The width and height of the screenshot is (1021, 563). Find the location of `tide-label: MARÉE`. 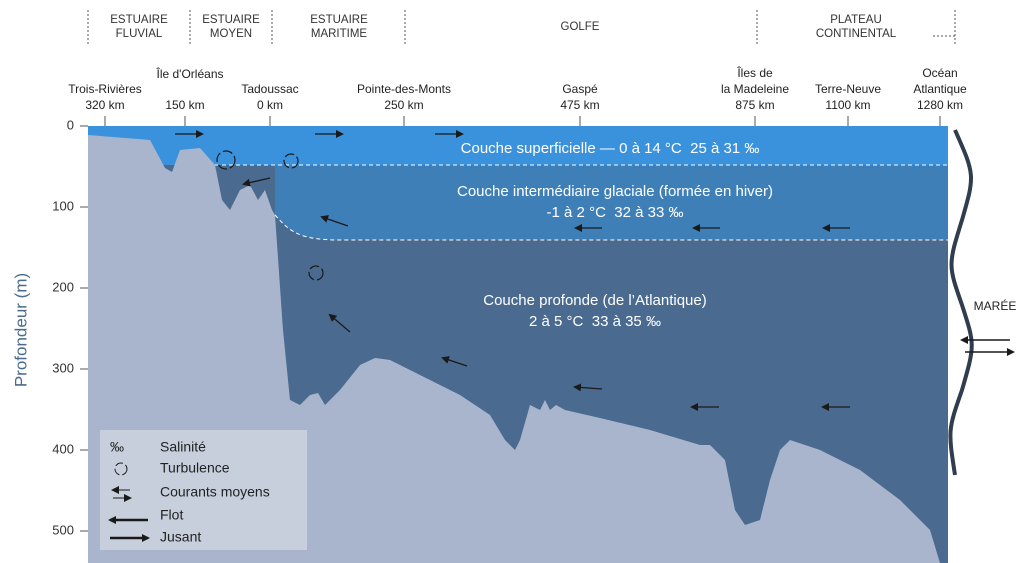

tide-label: MARÉE is located at coordinates (995, 305).